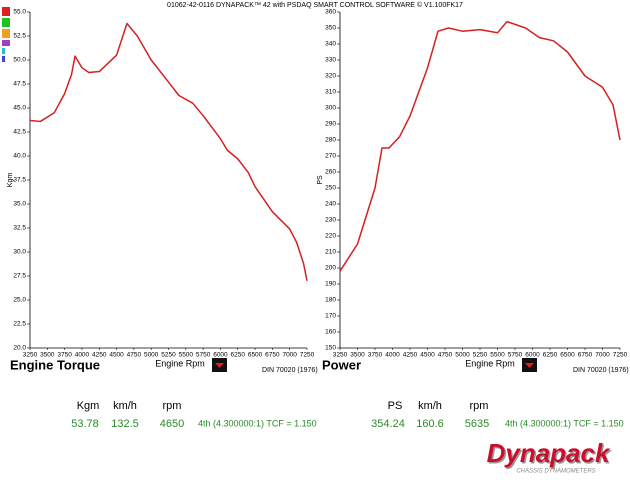 The height and width of the screenshot is (483, 630). I want to click on y-tick-label: 300, so click(330, 108).